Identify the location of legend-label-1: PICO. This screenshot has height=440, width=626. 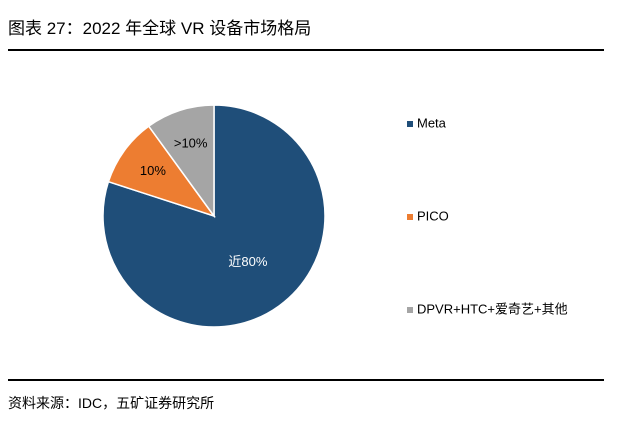
(433, 215).